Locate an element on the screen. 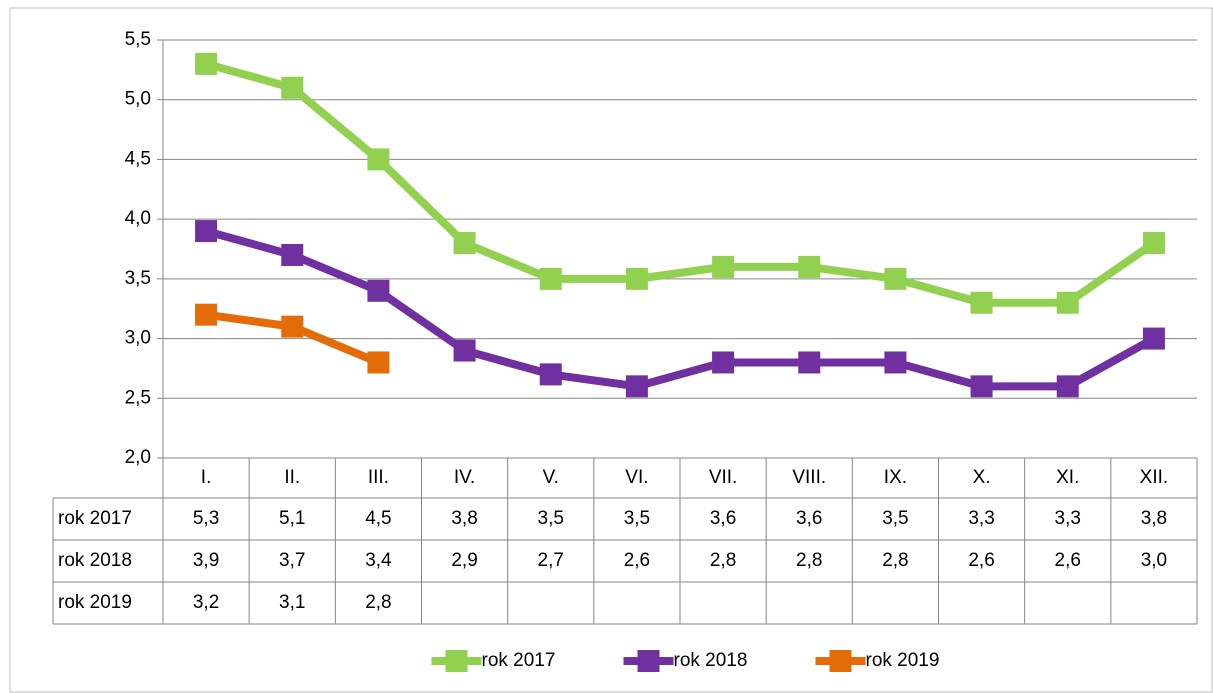 The image size is (1213, 693). y-tick-label: 4,0 is located at coordinates (138, 218).